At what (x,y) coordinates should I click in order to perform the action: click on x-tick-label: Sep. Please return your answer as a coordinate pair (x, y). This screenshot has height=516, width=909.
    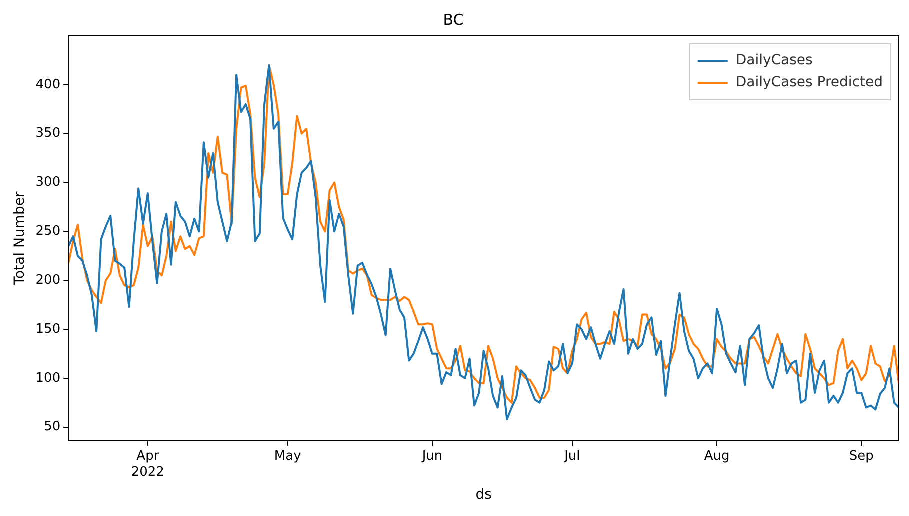
    Looking at the image, I should click on (861, 456).